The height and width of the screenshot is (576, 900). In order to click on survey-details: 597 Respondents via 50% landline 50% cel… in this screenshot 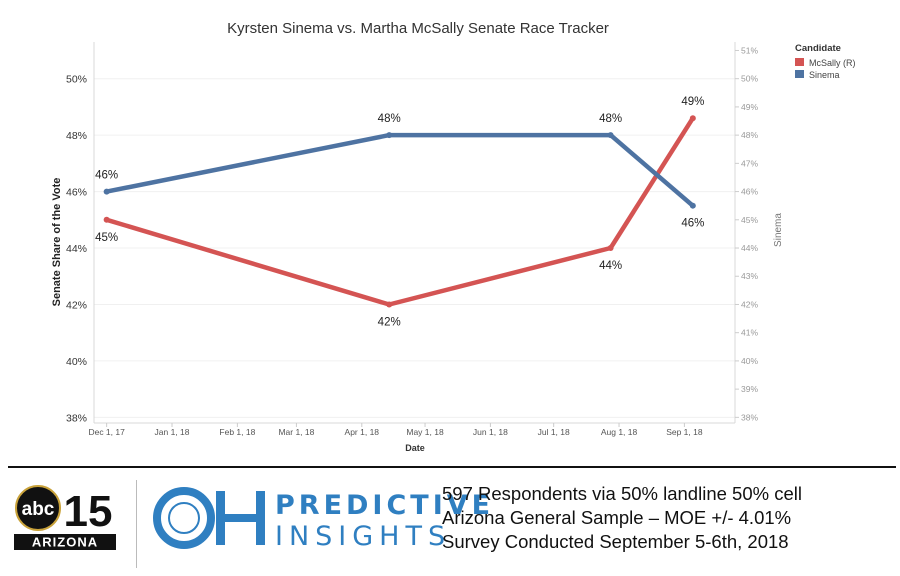, I will do `click(622, 518)`.